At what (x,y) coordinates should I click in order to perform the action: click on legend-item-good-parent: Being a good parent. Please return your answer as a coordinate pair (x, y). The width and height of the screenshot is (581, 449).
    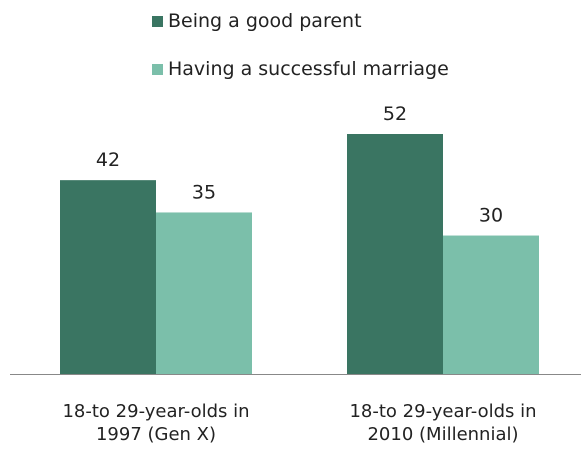
    Looking at the image, I should click on (257, 21).